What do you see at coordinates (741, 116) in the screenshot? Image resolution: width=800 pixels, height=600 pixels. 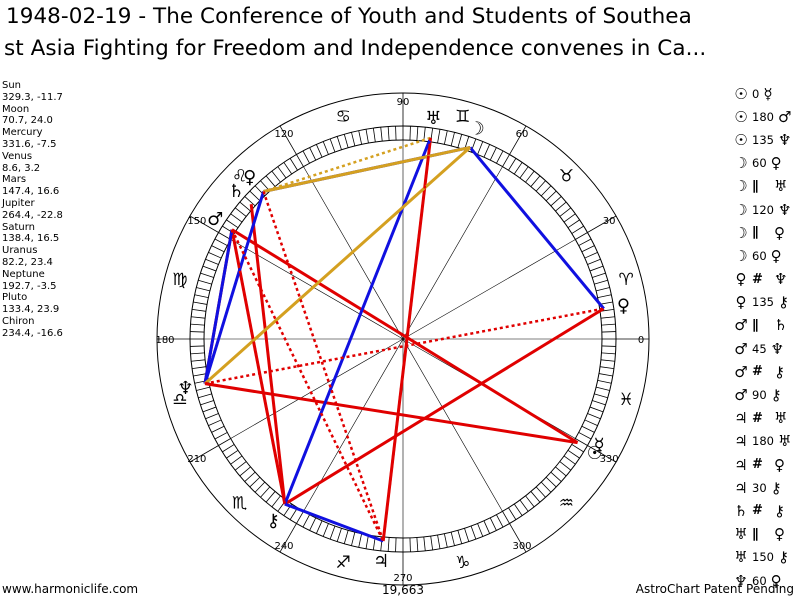 I see `aspect-planet-1-glyph: ☉` at bounding box center [741, 116].